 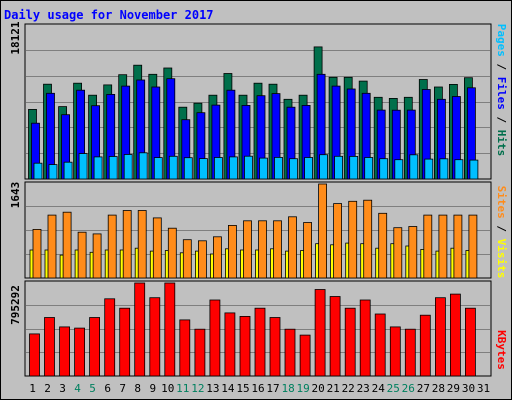 I want to click on x-tick-label-20: 20, so click(x=317, y=388).